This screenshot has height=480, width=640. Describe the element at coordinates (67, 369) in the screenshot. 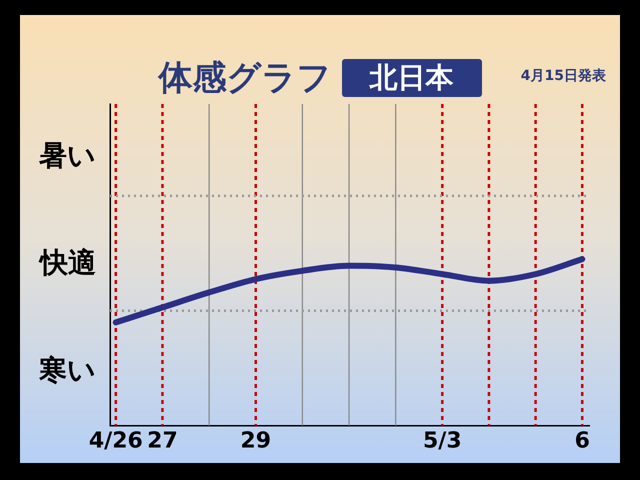

I see `text: 寒い` at that location.